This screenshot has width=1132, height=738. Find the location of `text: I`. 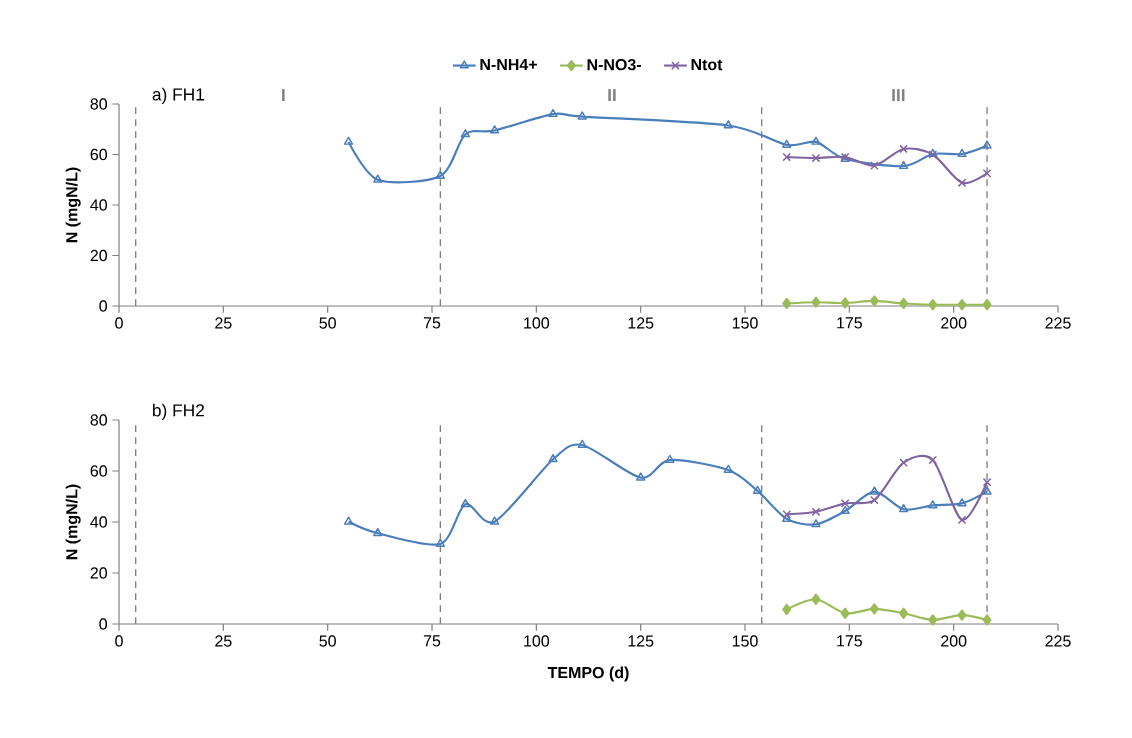

text: I is located at coordinates (283, 95).